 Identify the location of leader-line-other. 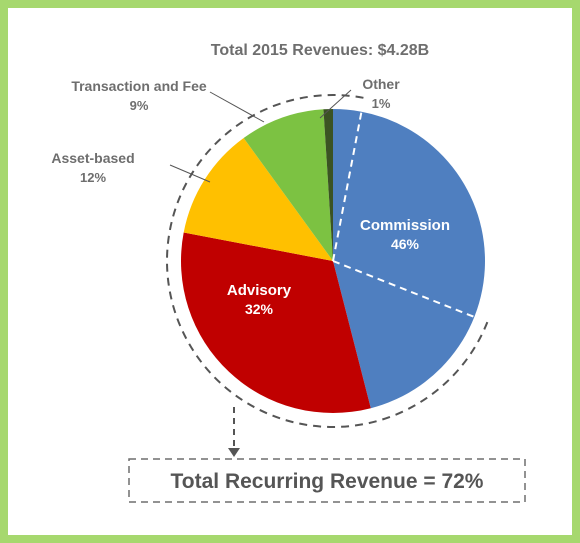
(335, 104).